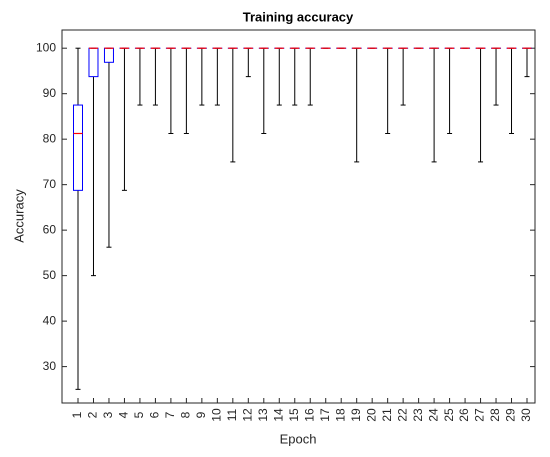 The image size is (550, 457). What do you see at coordinates (356, 415) in the screenshot?
I see `x-tick-label: 19` at bounding box center [356, 415].